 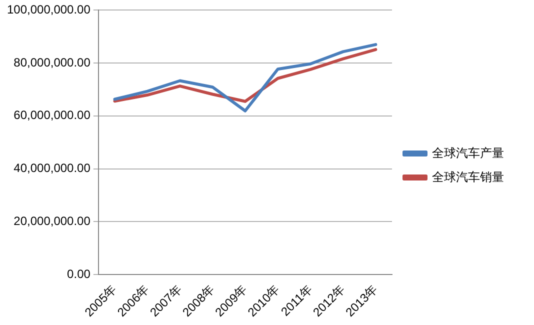 I want to click on y-tick-label: 60,000,000.00, so click(x=52, y=115).